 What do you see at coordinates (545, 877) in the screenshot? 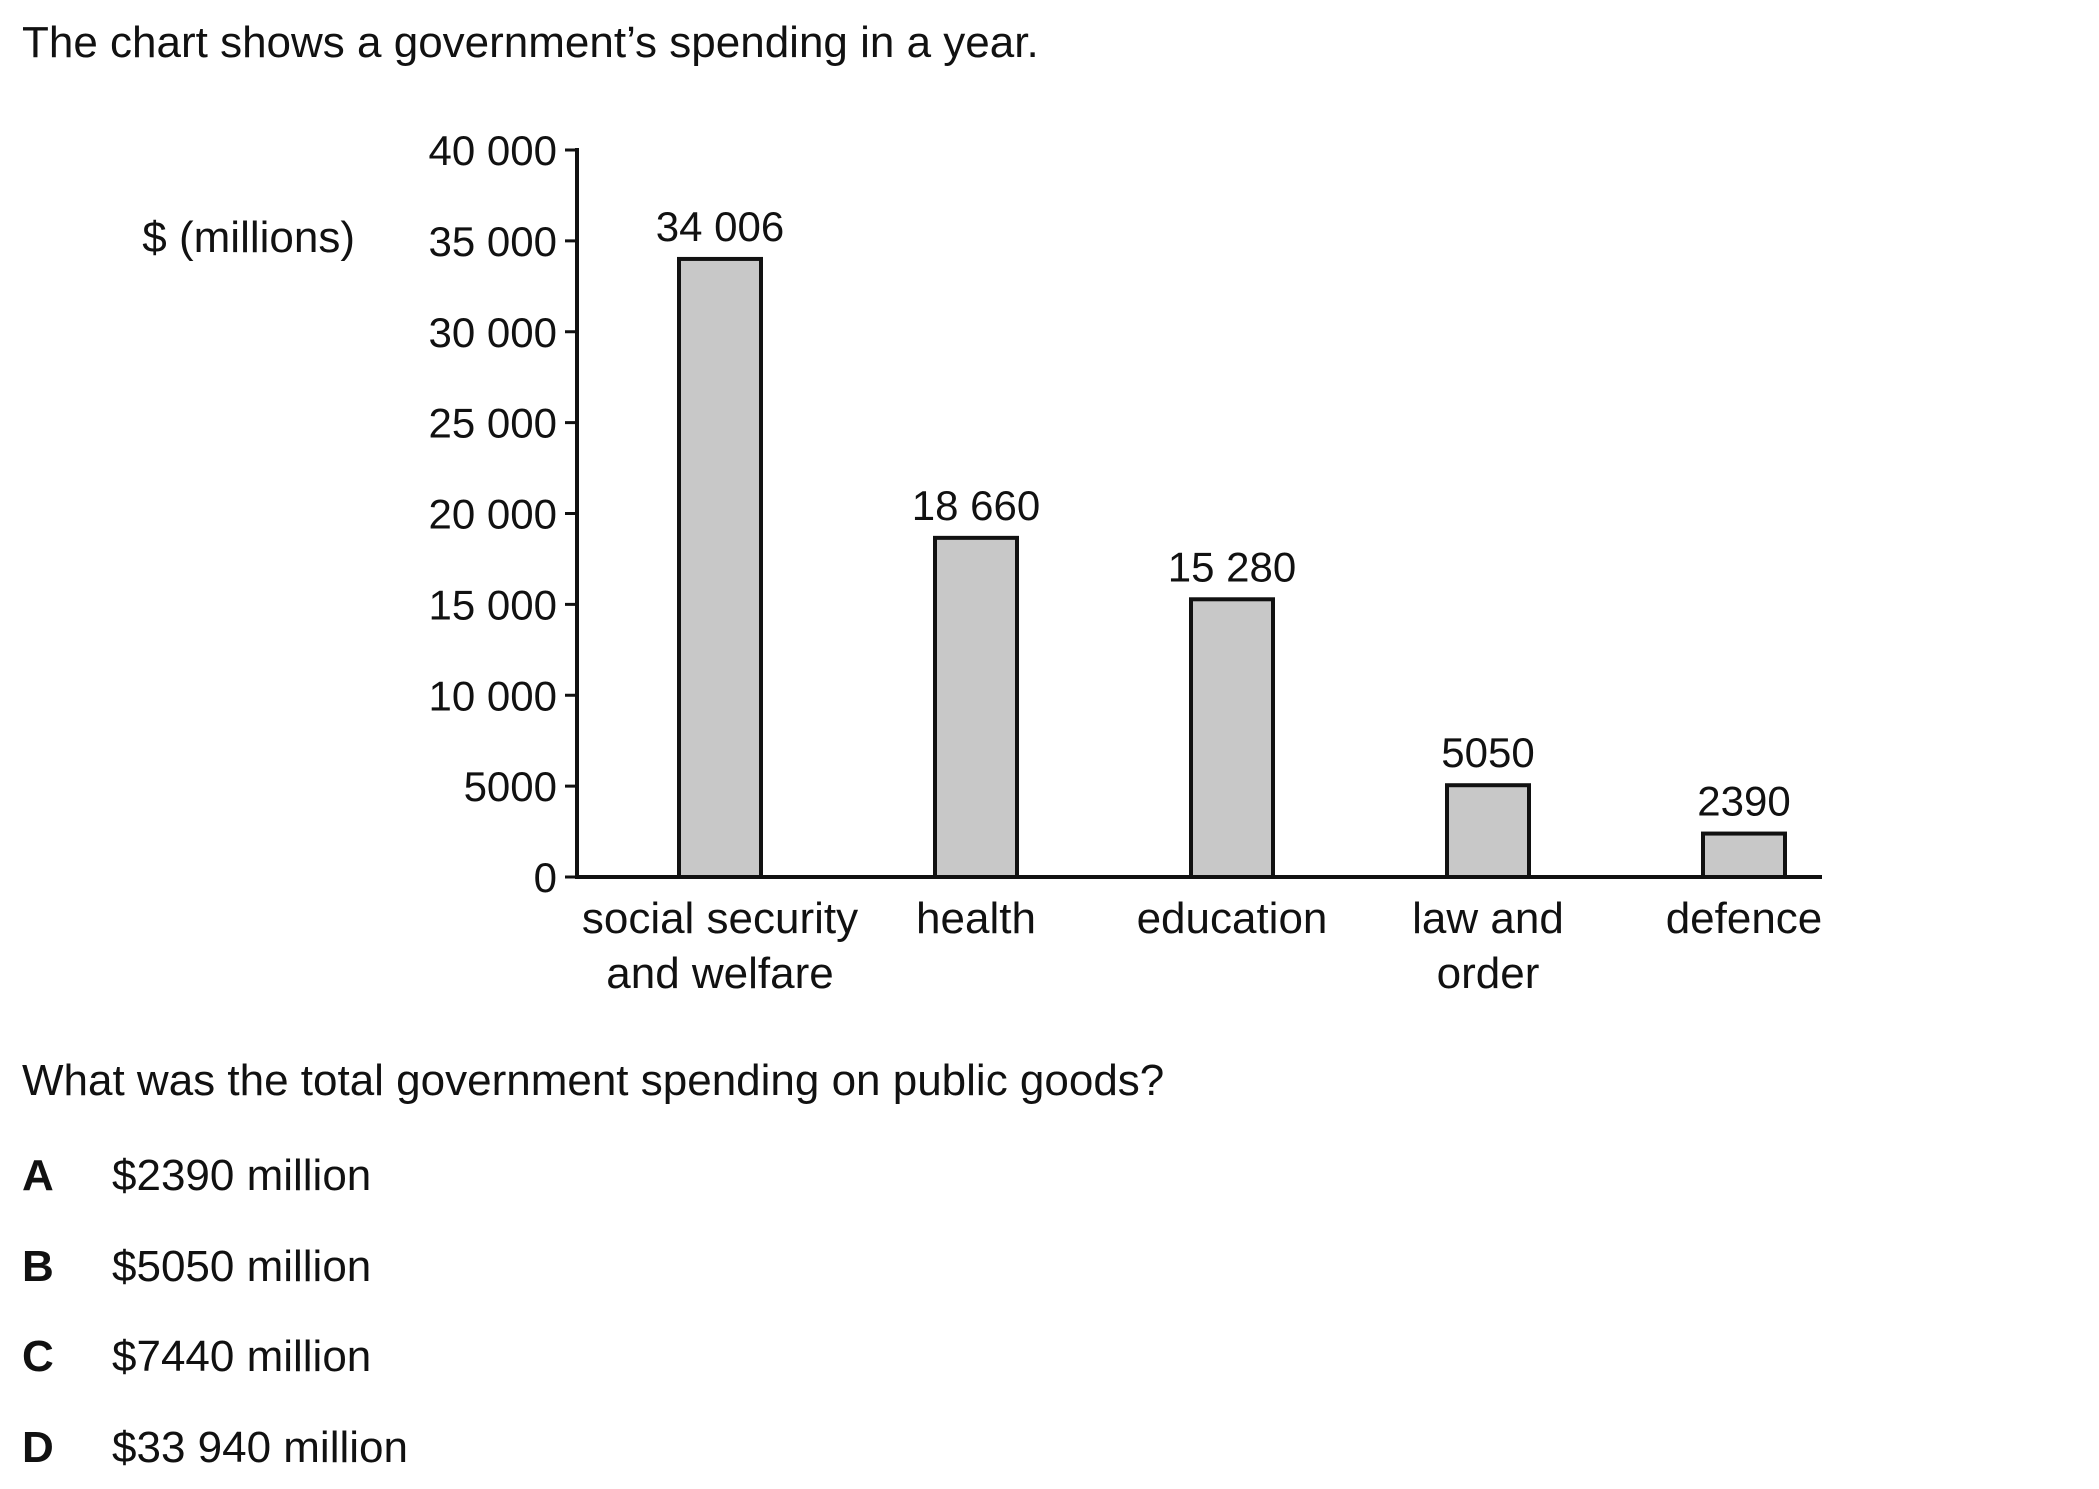
I see `y-tick-label: 0` at bounding box center [545, 877].